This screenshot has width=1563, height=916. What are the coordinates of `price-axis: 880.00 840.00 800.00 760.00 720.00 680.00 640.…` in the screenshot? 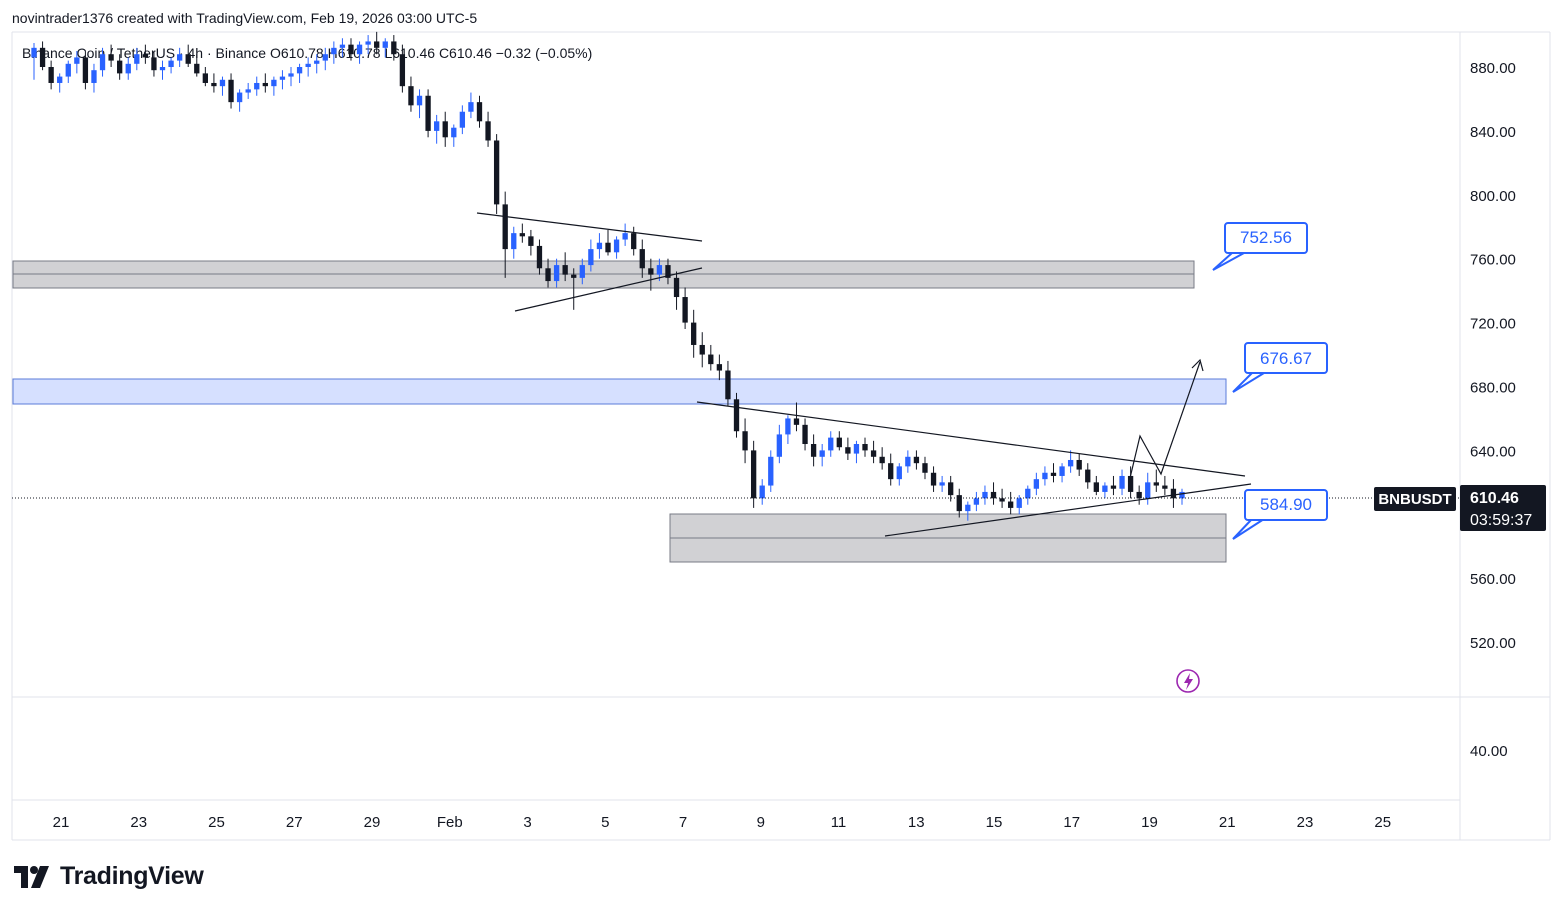 It's located at (1493, 356).